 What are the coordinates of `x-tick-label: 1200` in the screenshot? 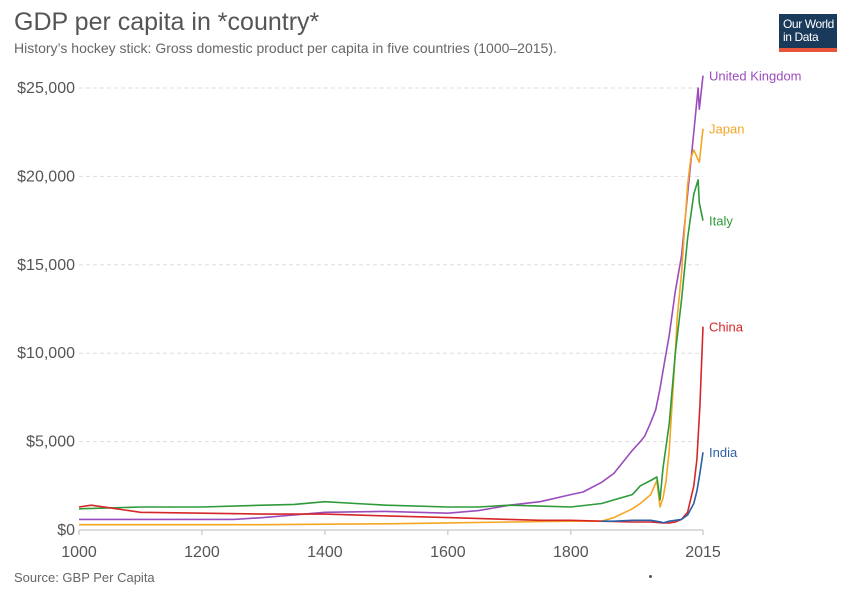 It's located at (202, 552).